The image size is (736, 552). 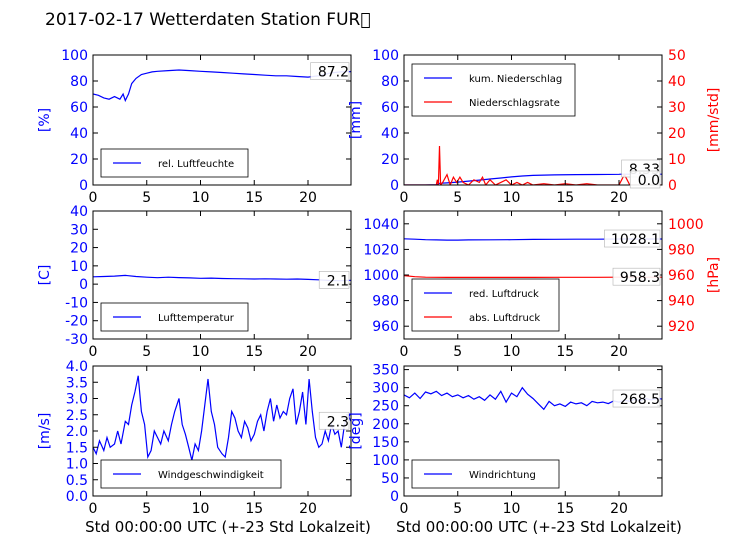 What do you see at coordinates (533, 276) in the screenshot?
I see `pressure-series-1-line` at bounding box center [533, 276].